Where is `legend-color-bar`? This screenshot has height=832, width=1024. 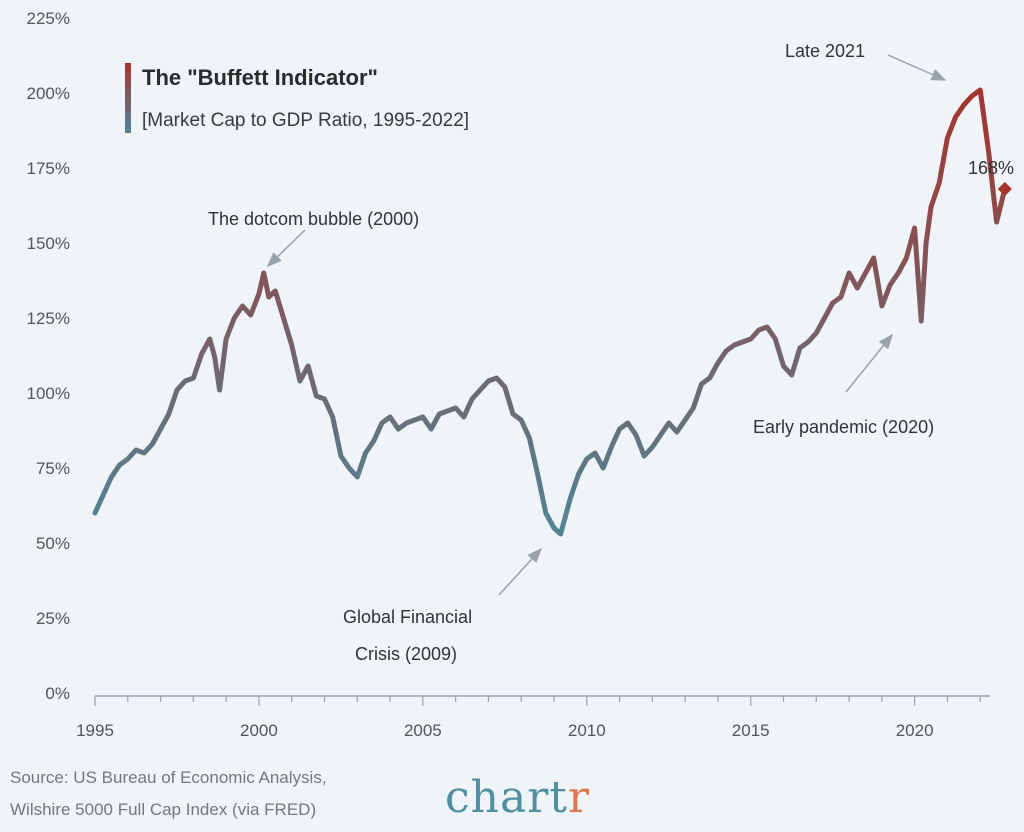 legend-color-bar is located at coordinates (128, 98).